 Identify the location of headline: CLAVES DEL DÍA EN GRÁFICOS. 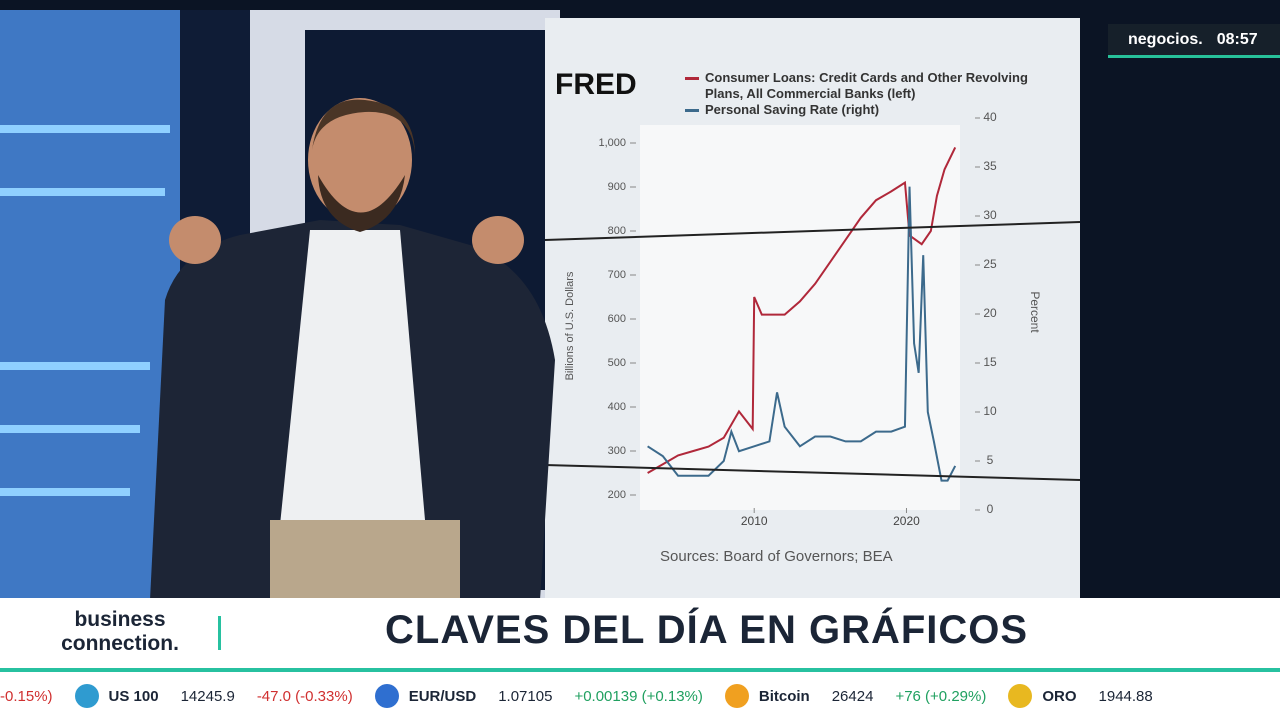
(707, 630).